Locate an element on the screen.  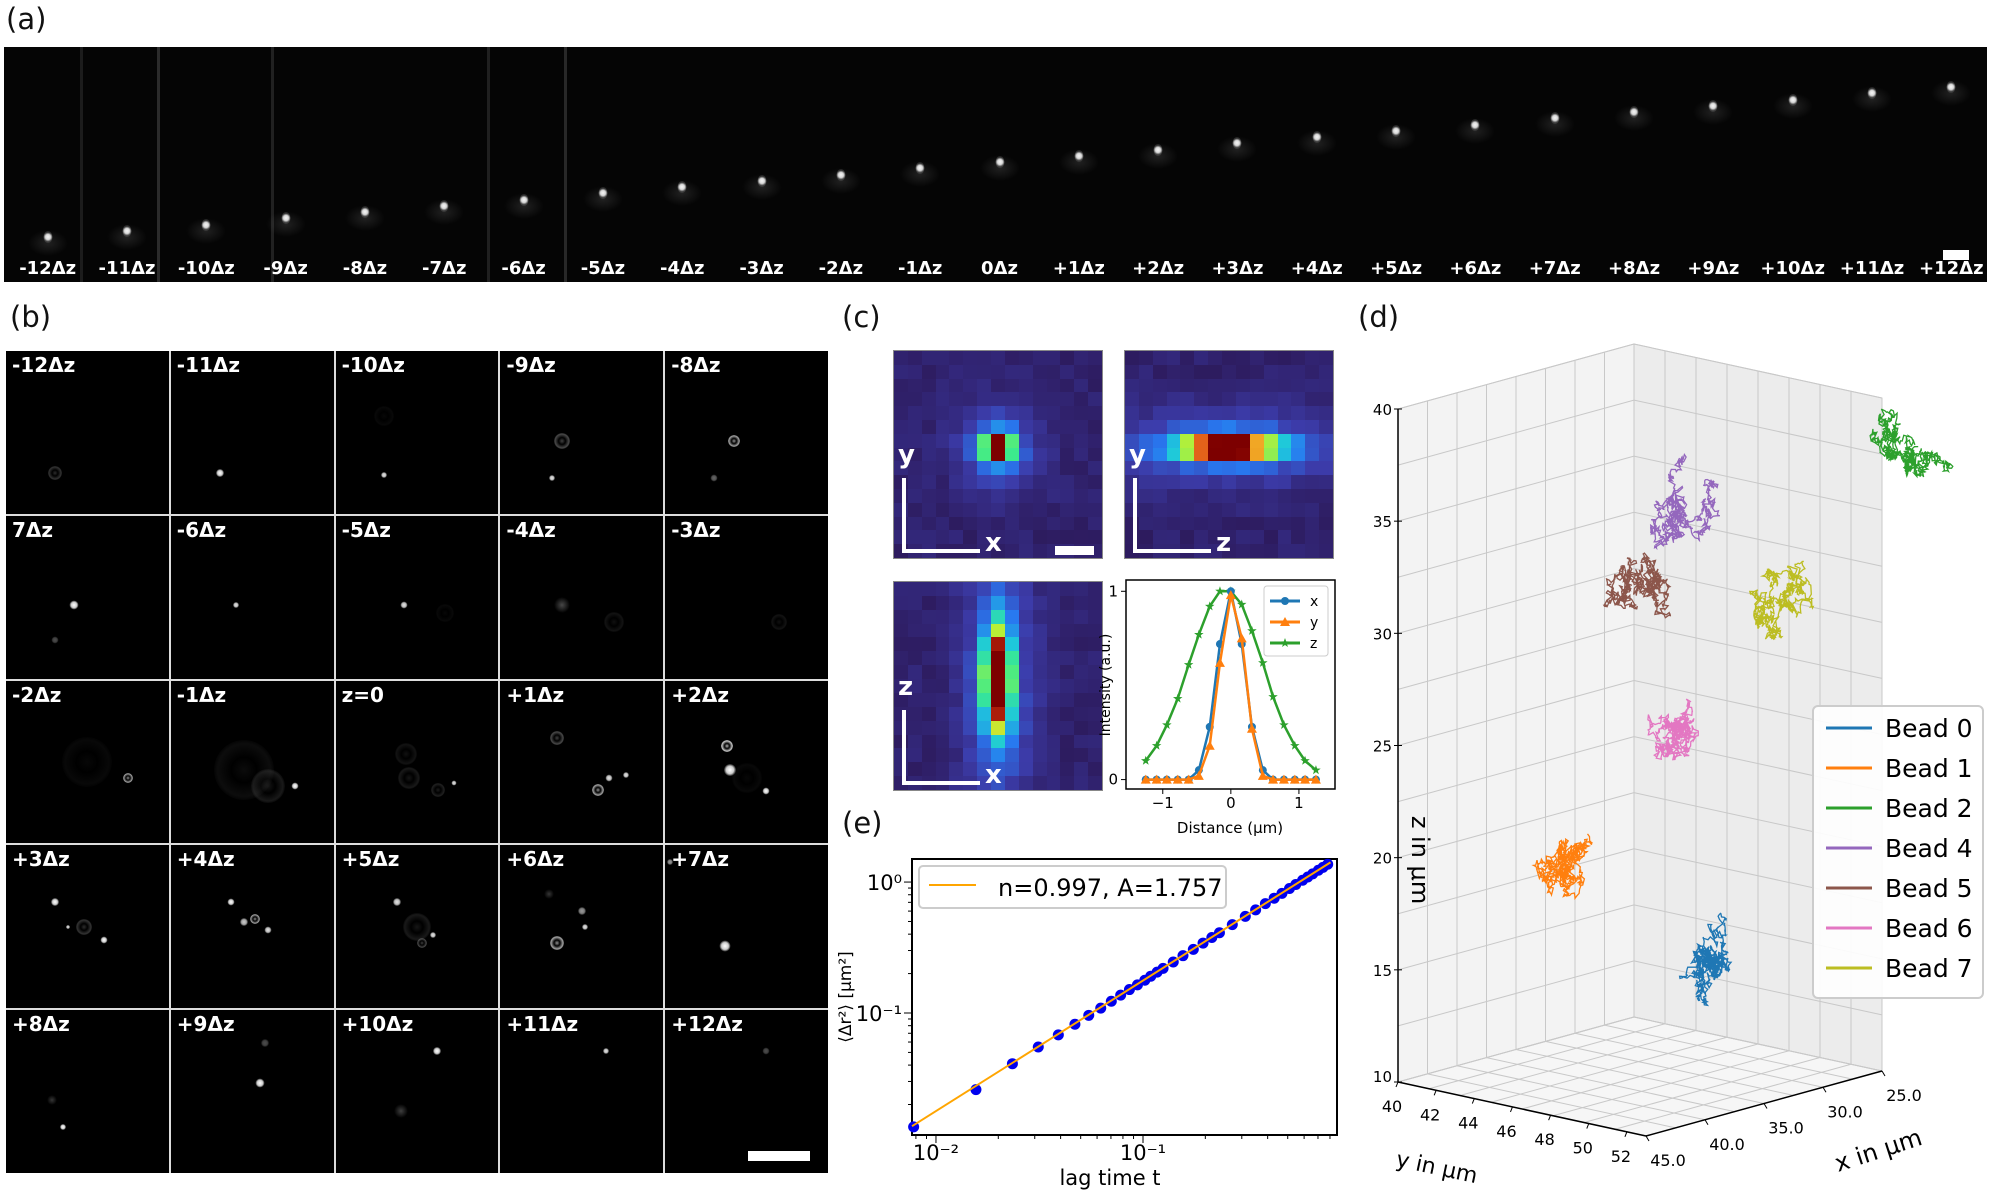
z-slice-image: 7Δz is located at coordinates (87, 597).